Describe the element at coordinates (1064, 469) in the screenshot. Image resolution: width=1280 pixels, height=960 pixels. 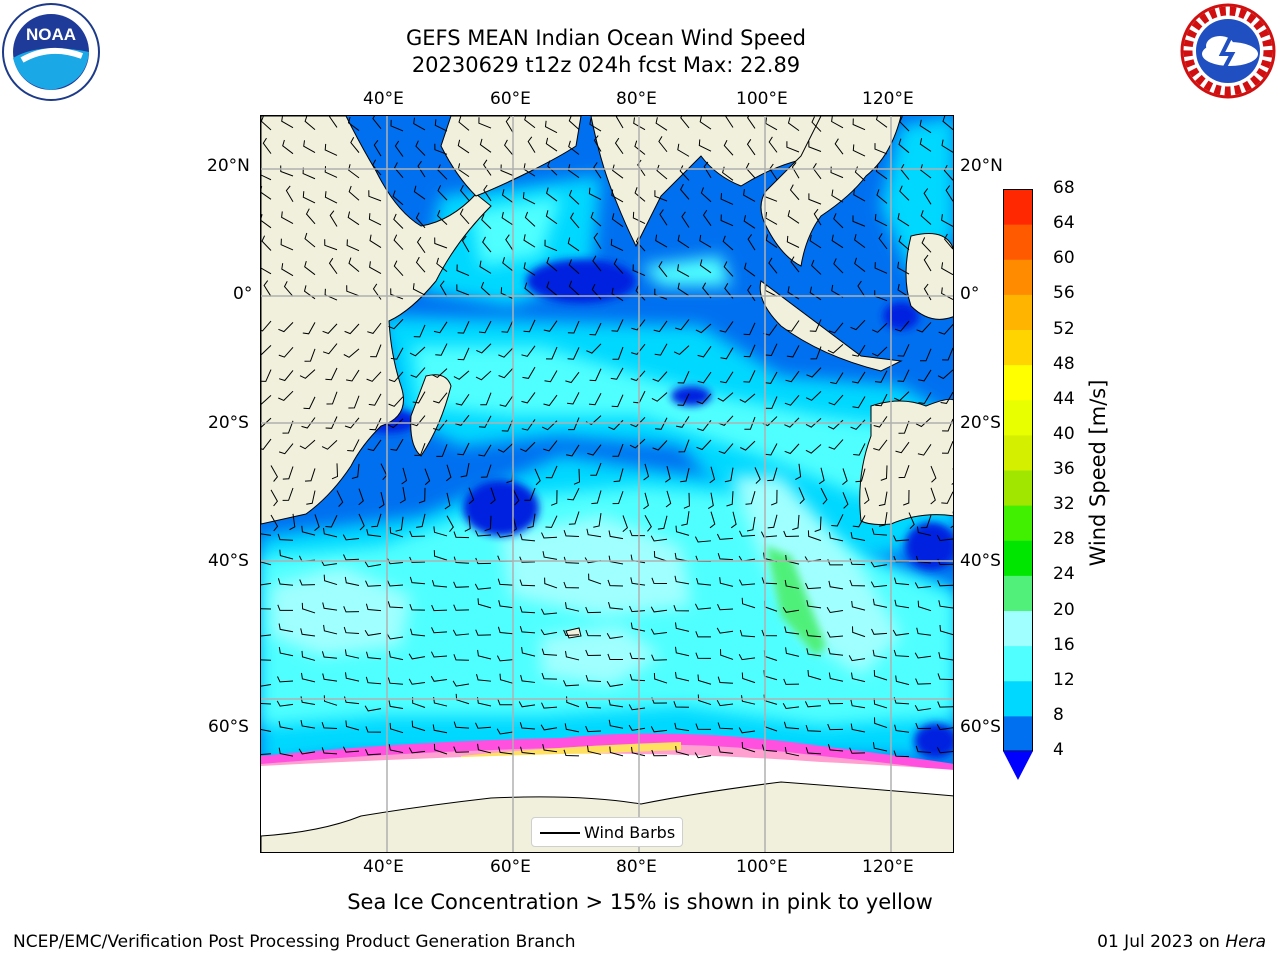
I see `colorbar-tick-36: 36` at that location.